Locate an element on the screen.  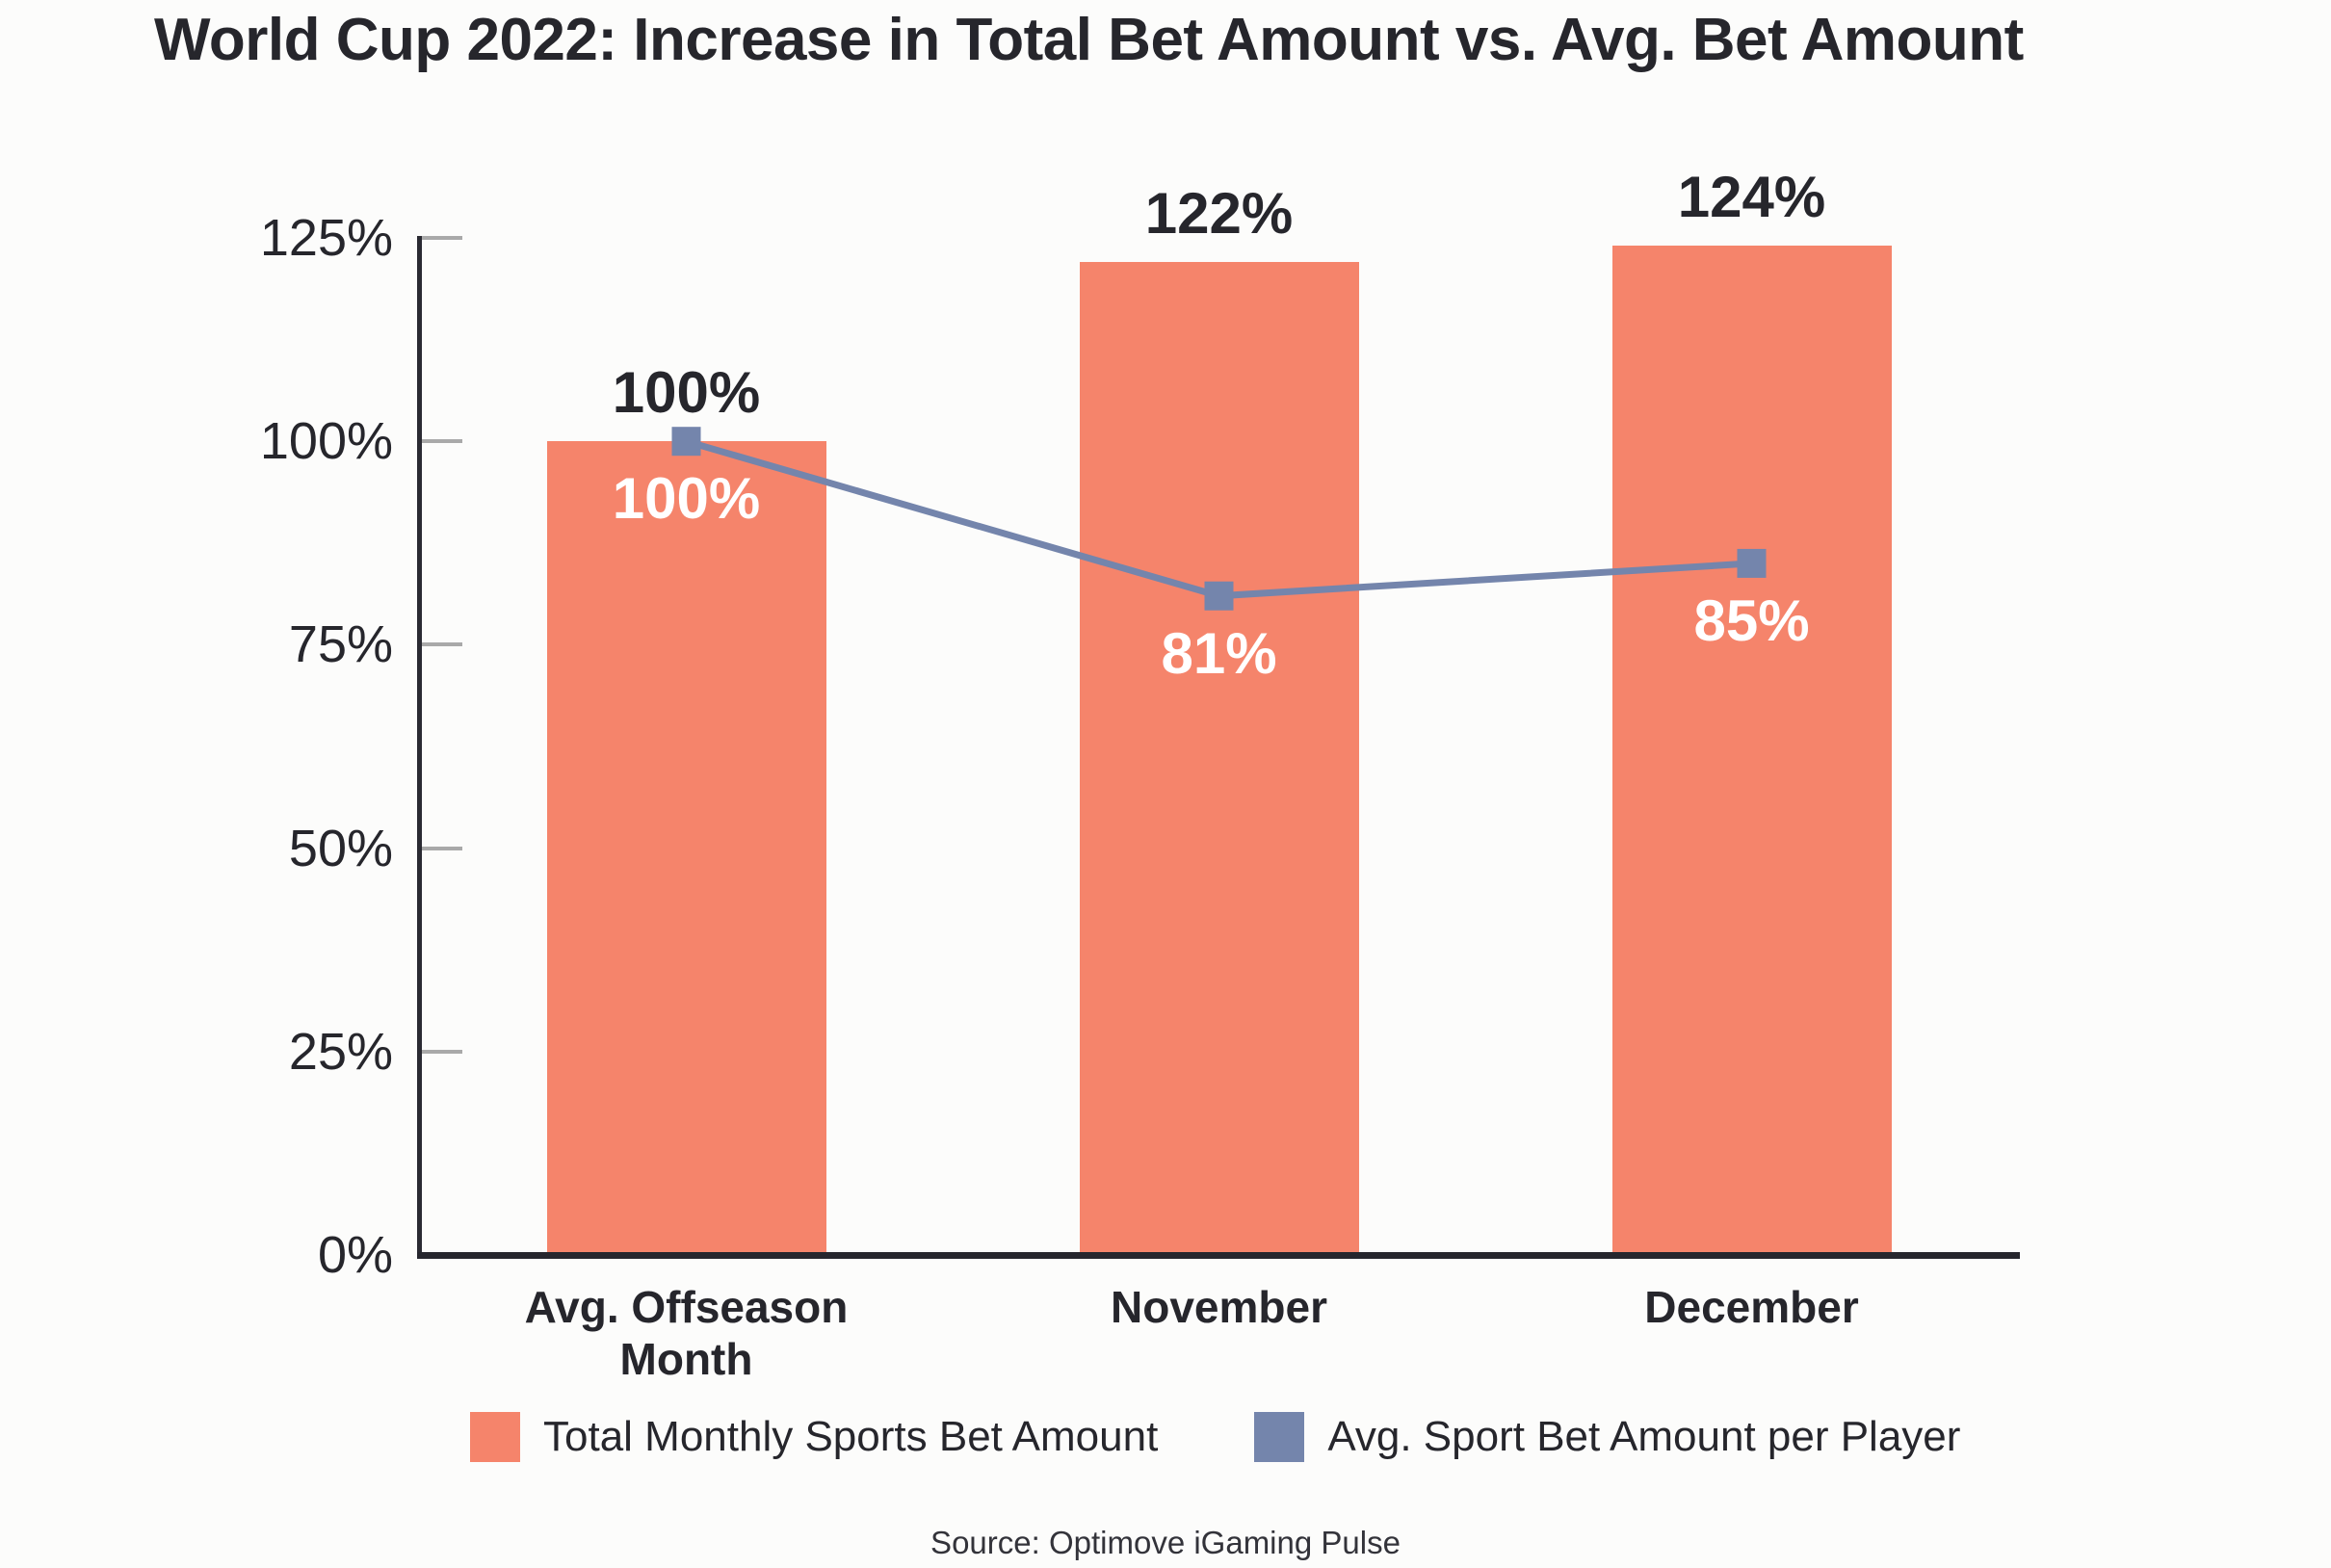
bar-value-label: 122% is located at coordinates (1219, 214).